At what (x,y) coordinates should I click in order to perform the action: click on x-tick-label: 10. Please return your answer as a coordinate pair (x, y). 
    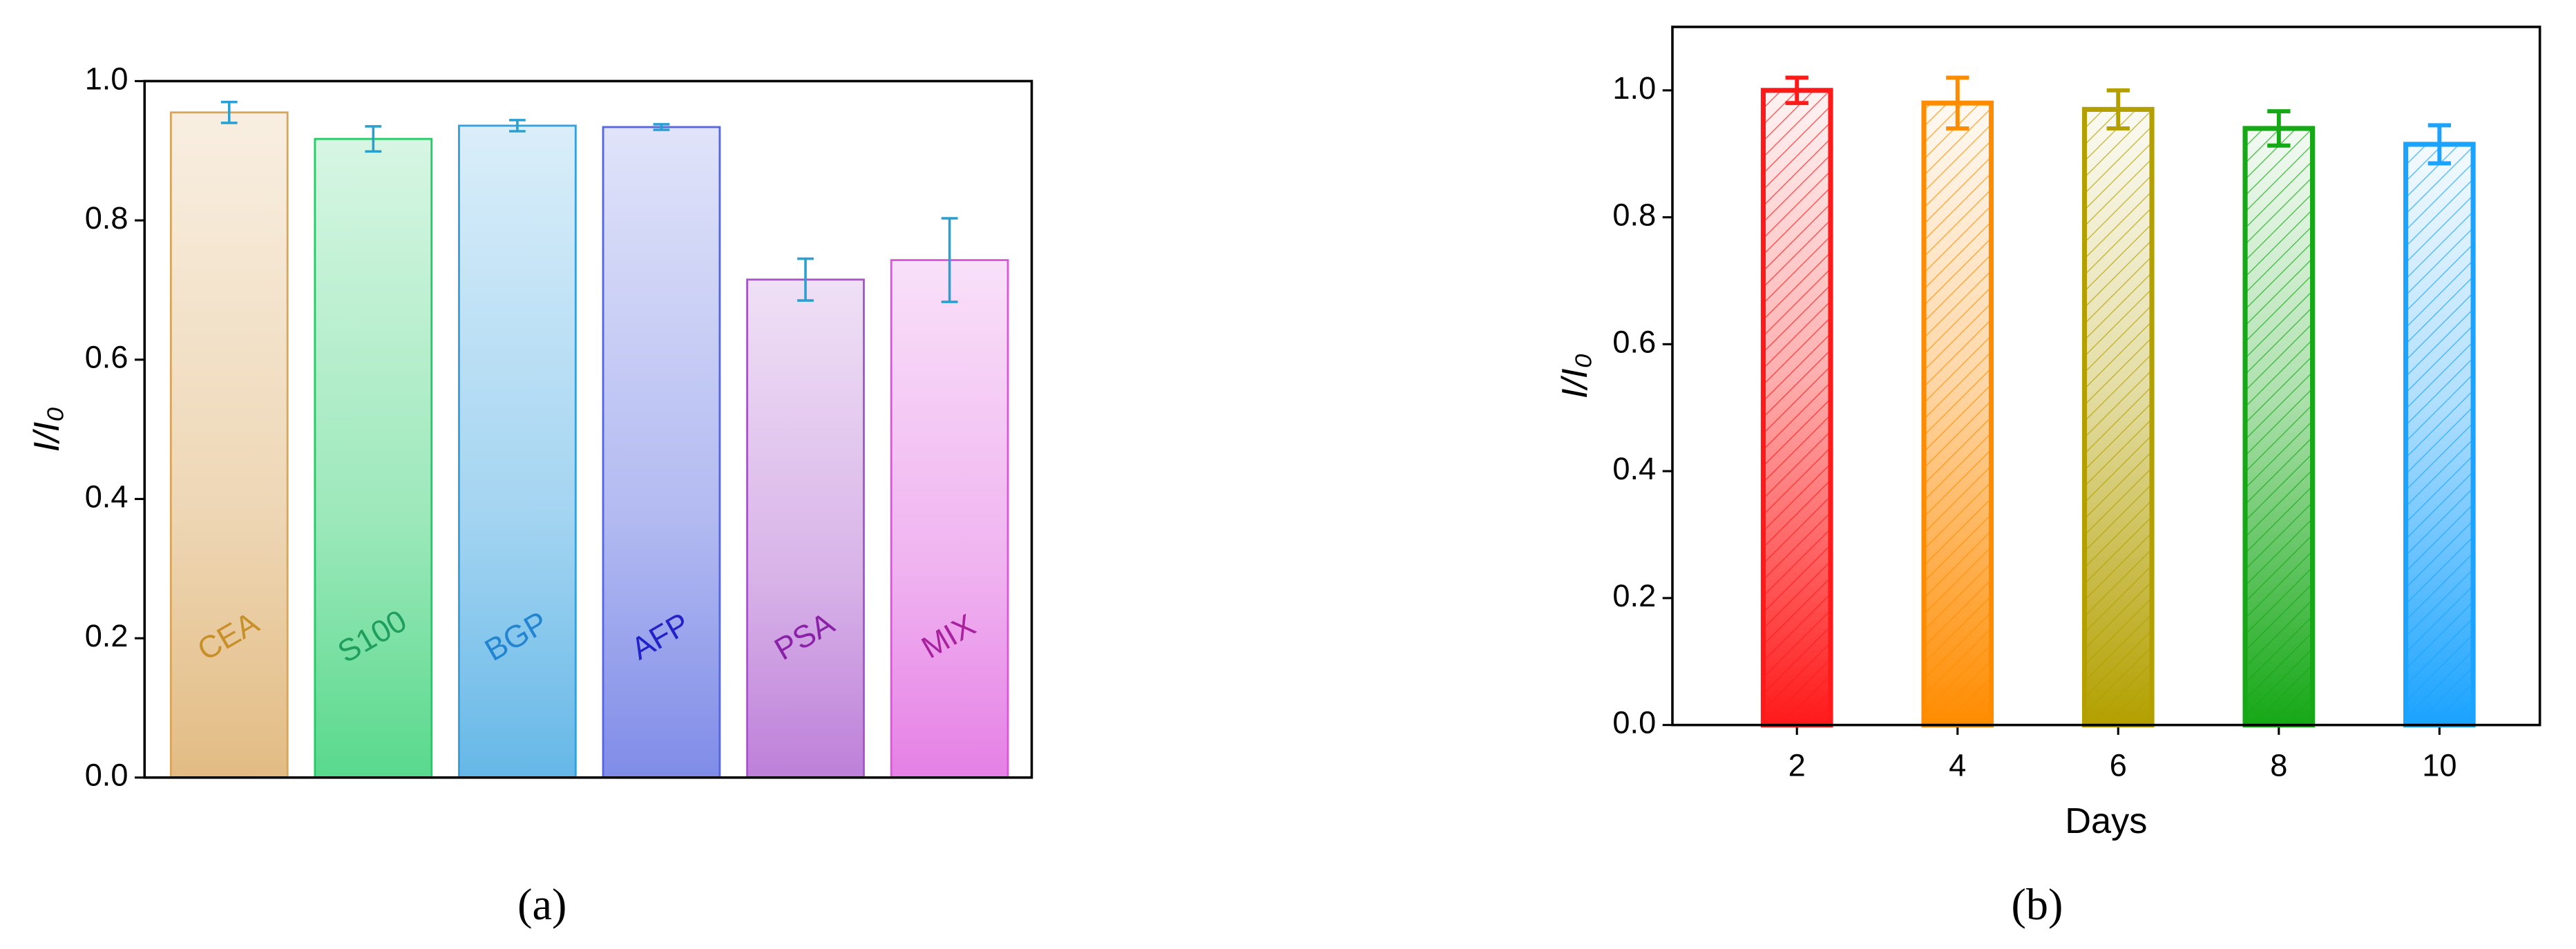
    Looking at the image, I should click on (2439, 765).